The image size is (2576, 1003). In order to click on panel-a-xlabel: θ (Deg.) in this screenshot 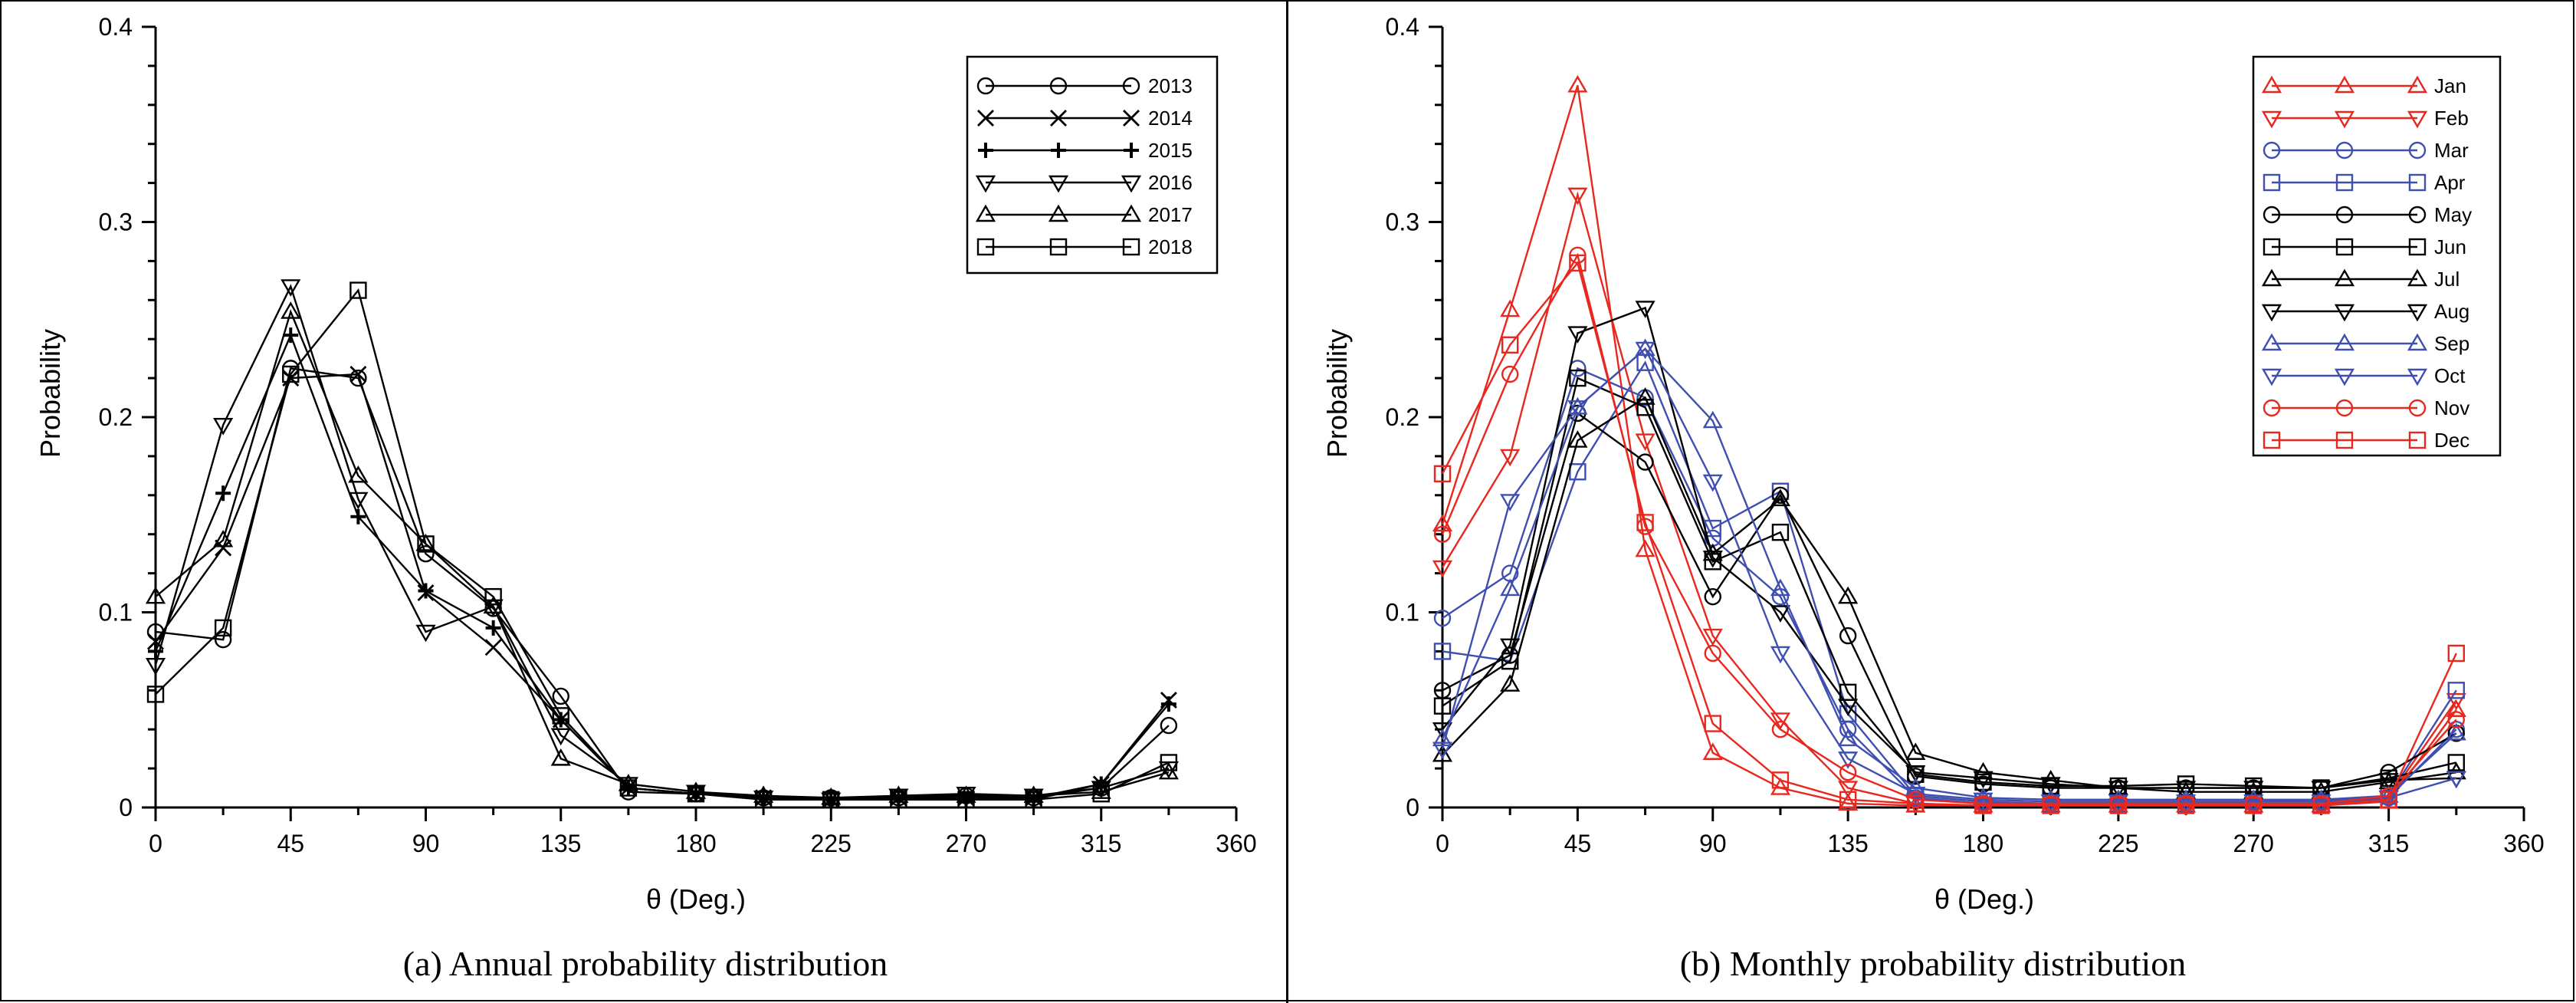, I will do `click(696, 899)`.